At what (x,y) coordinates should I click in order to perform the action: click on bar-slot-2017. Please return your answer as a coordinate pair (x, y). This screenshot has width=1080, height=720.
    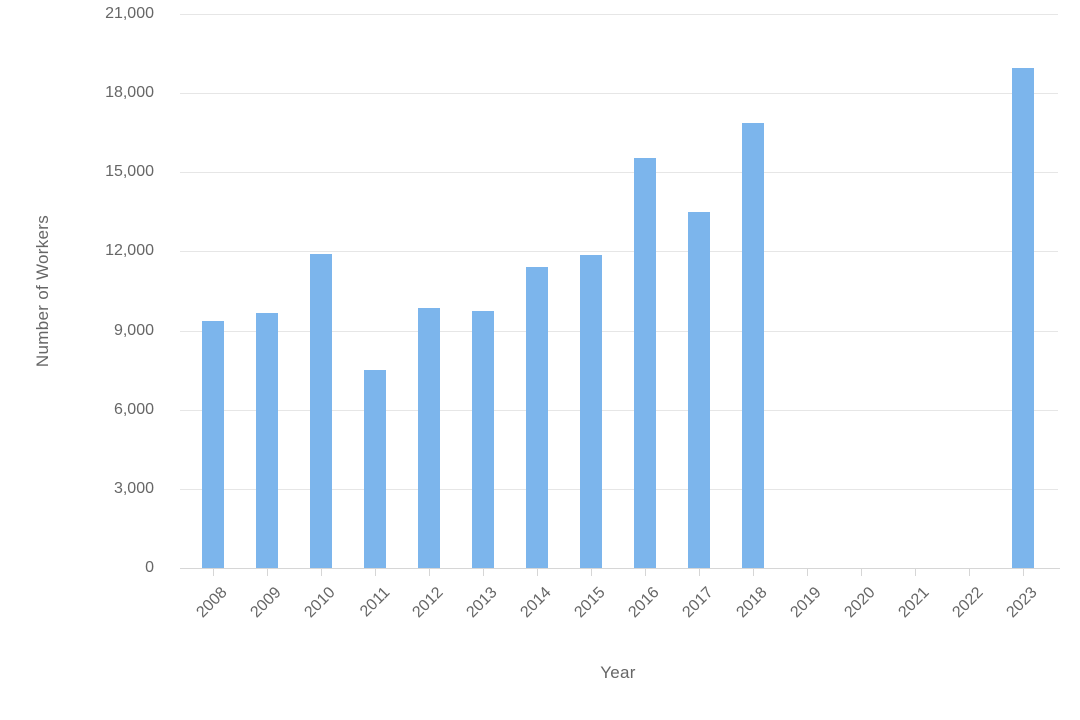
    Looking at the image, I should click on (699, 291).